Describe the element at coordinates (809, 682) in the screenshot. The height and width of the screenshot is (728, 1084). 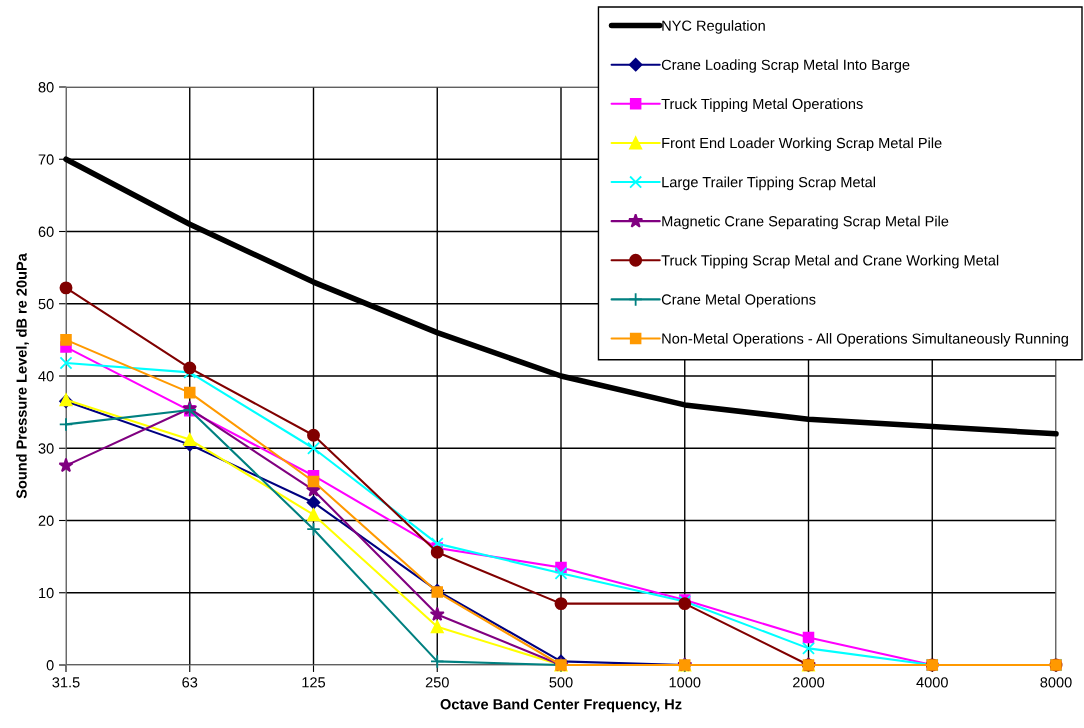
I see `x-tick-label: 2000` at that location.